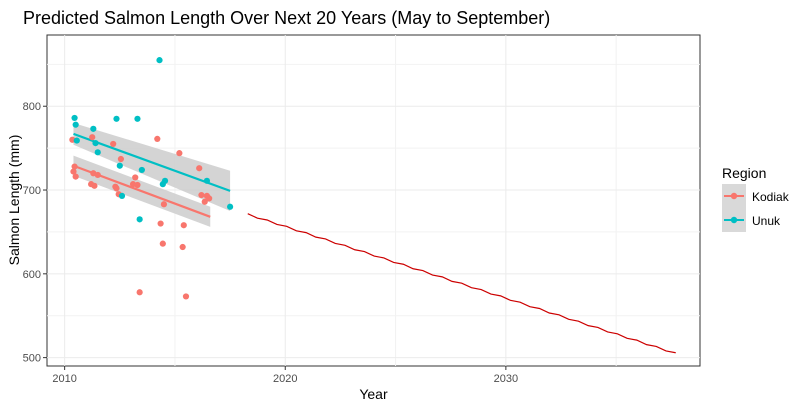 This screenshot has width=803, height=409. Describe the element at coordinates (506, 379) in the screenshot. I see `x-tick-label: 2030` at that location.